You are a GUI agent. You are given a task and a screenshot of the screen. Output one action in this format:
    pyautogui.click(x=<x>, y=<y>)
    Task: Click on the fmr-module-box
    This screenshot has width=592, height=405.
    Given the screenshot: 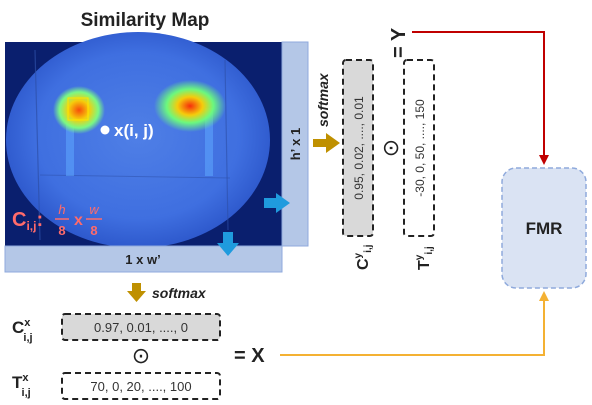 What is the action you would take?
    pyautogui.click(x=544, y=228)
    